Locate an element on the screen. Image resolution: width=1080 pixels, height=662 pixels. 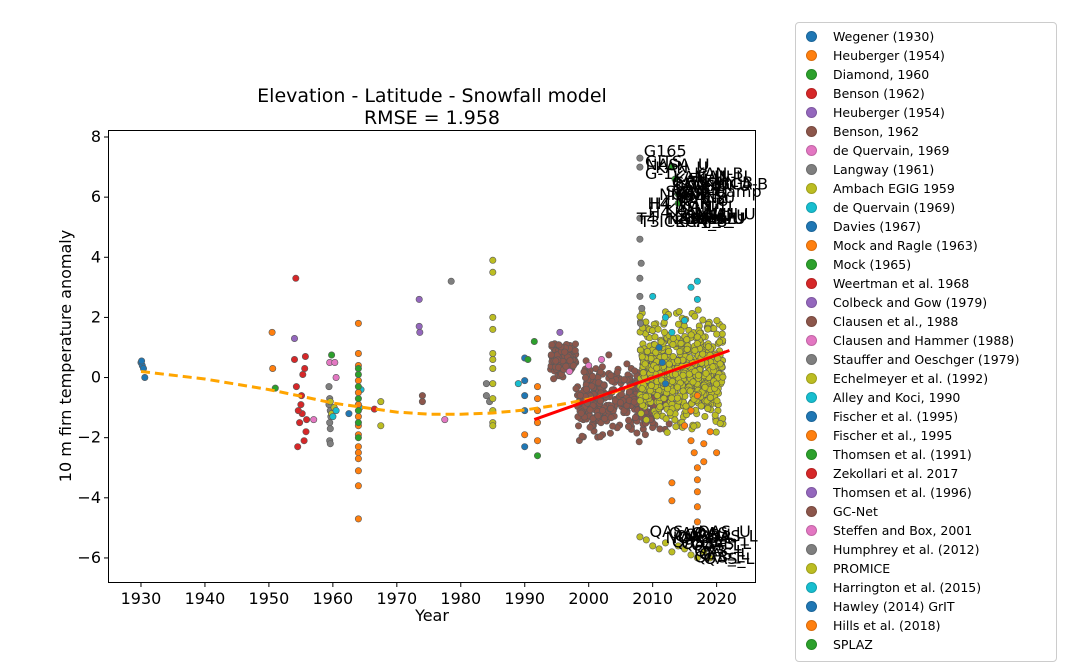
legend-label: Thomsen et al. (1991) is located at coordinates (902, 454).